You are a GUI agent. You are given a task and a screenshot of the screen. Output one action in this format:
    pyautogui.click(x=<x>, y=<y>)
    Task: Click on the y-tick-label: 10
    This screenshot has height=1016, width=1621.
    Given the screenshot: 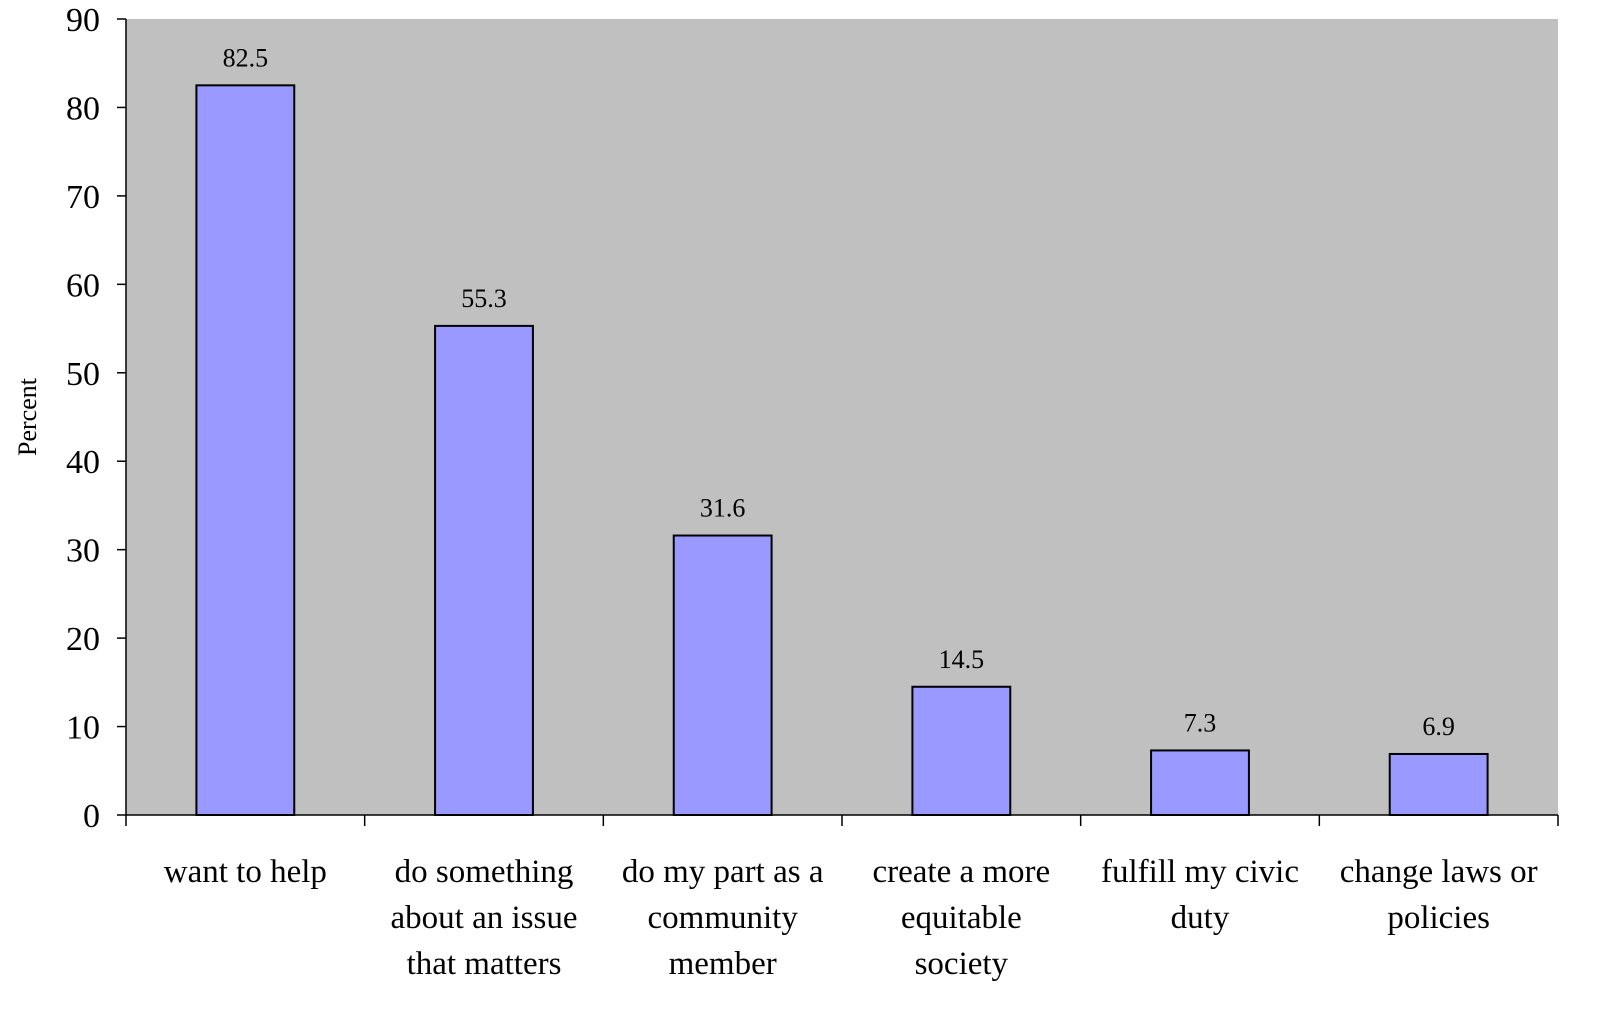 What is the action you would take?
    pyautogui.click(x=83, y=728)
    